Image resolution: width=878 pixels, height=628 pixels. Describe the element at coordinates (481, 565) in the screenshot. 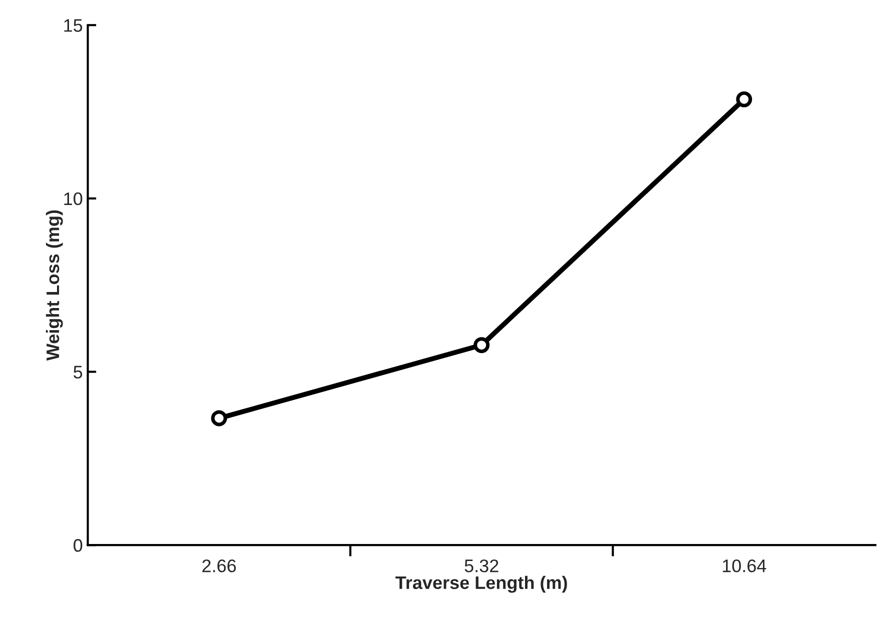

I see `x-tick-label: 5.32` at that location.